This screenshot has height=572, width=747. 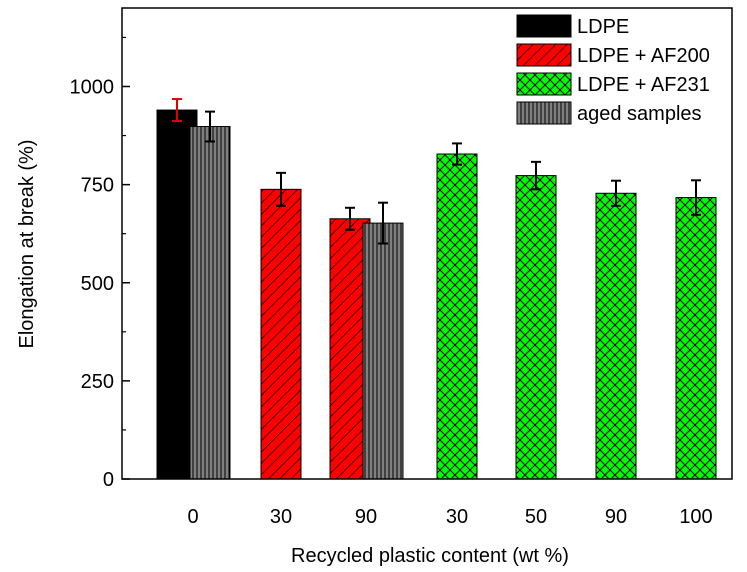 I want to click on x-axis-title: Recycled plastic content (wt %), so click(x=430, y=556).